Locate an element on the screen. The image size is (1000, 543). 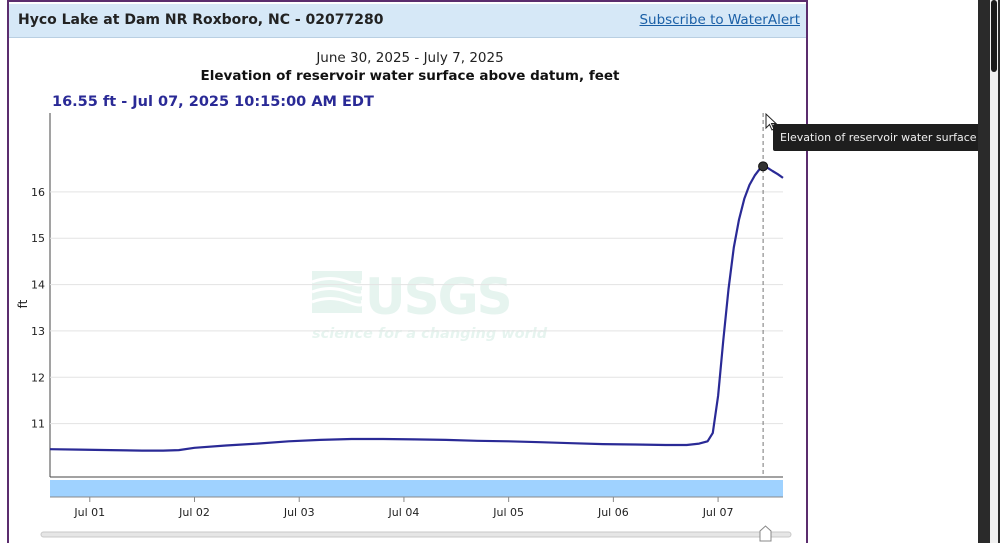
range-slider is located at coordinates (416, 533).